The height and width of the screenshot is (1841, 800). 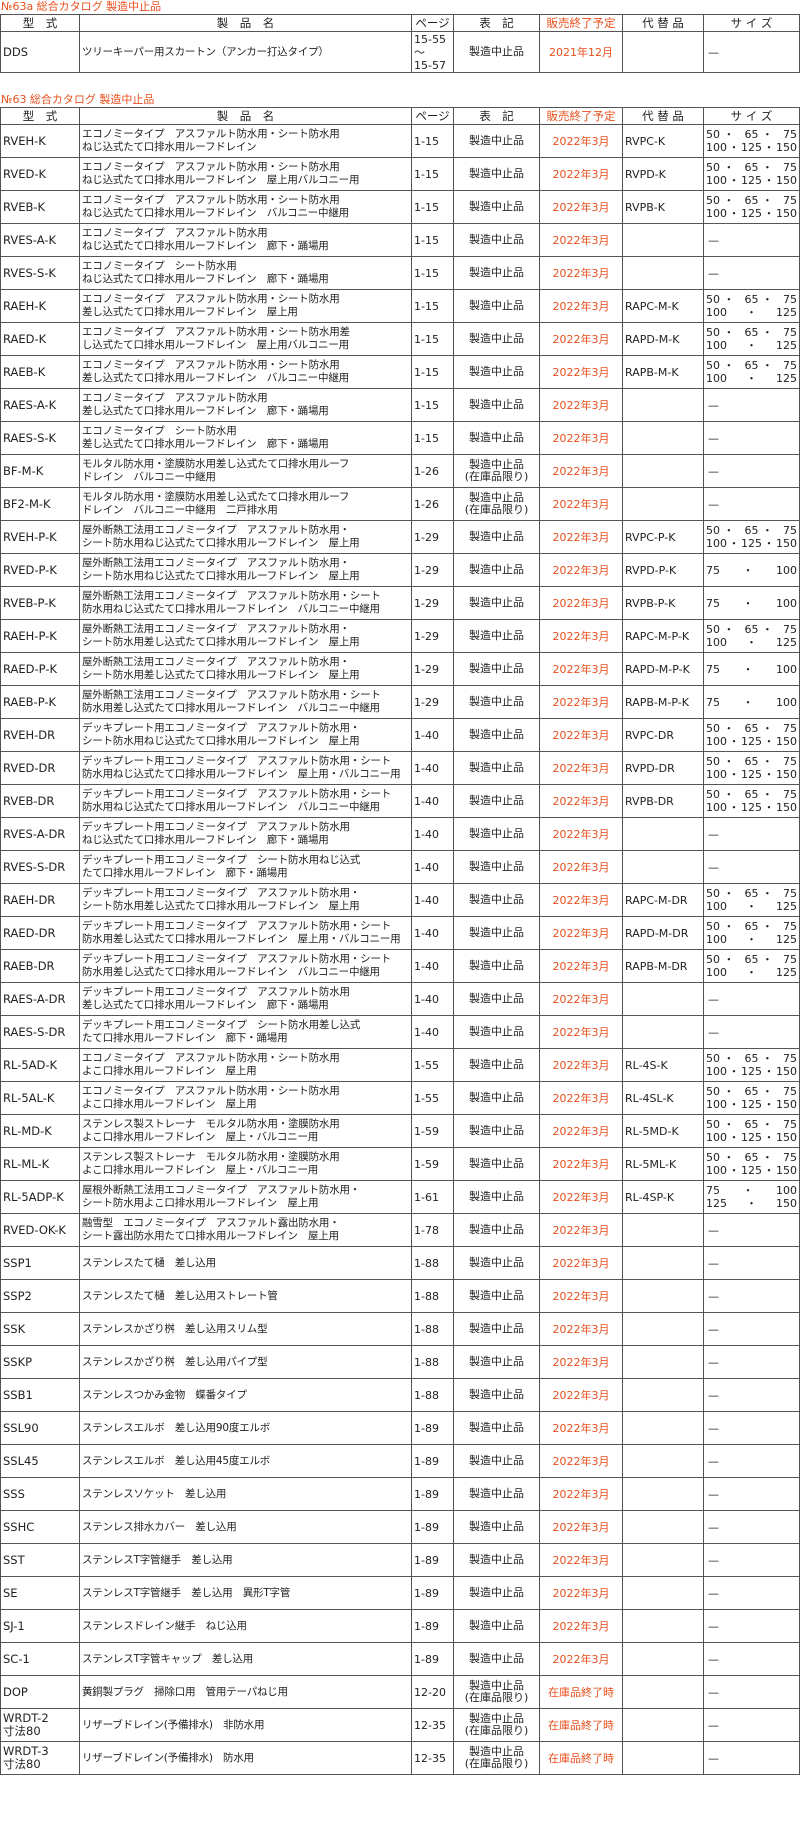 What do you see at coordinates (40, 636) in the screenshot?
I see `cell-model: RAEH-P-K` at bounding box center [40, 636].